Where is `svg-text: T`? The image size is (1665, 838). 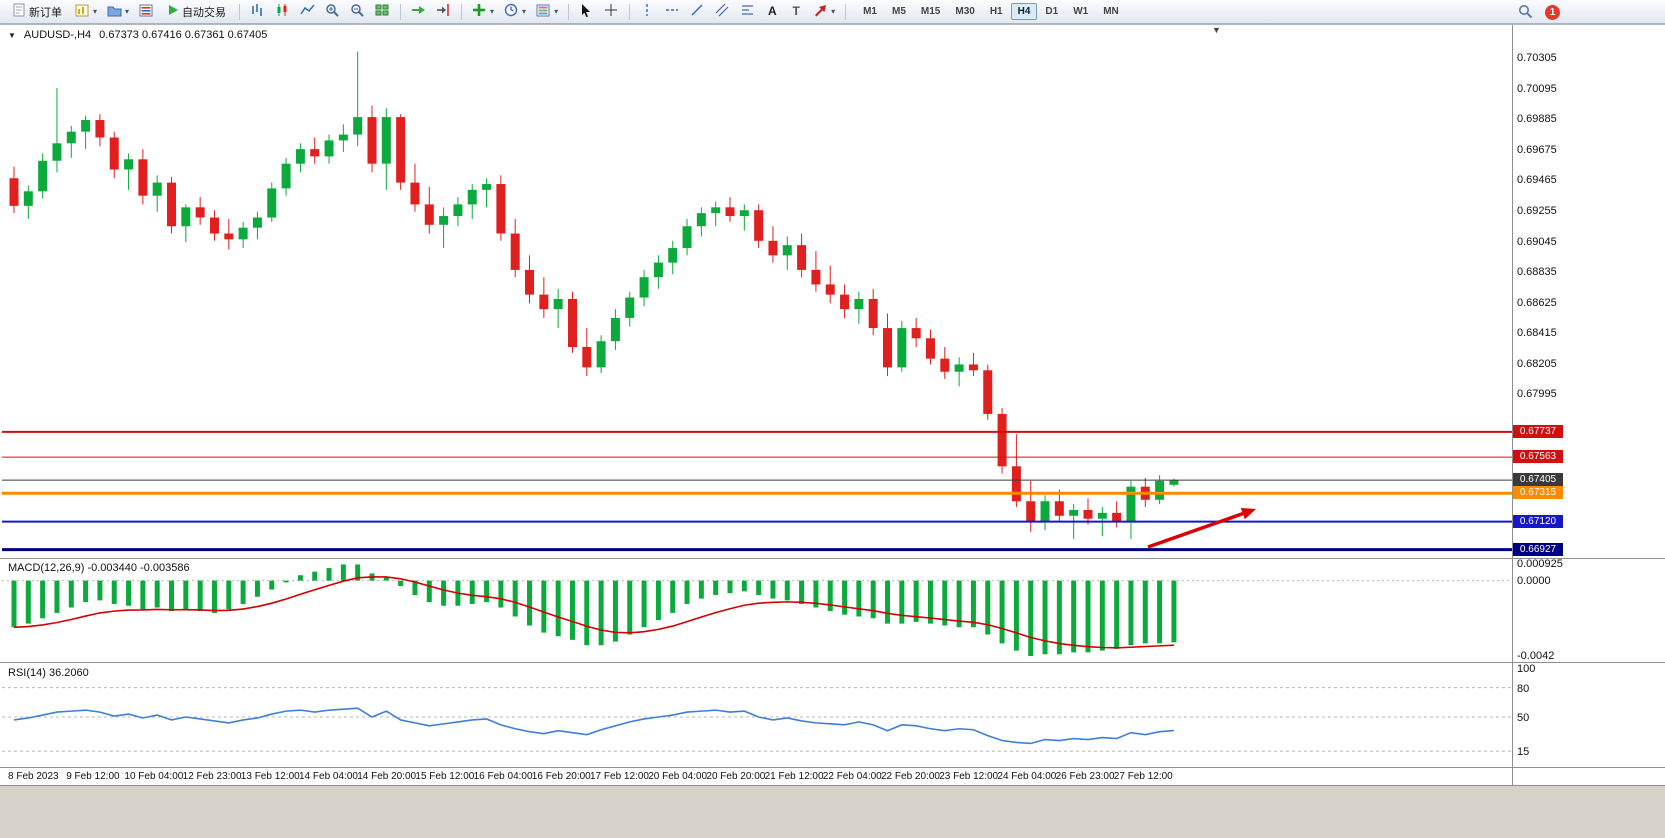 svg-text: T is located at coordinates (796, 10).